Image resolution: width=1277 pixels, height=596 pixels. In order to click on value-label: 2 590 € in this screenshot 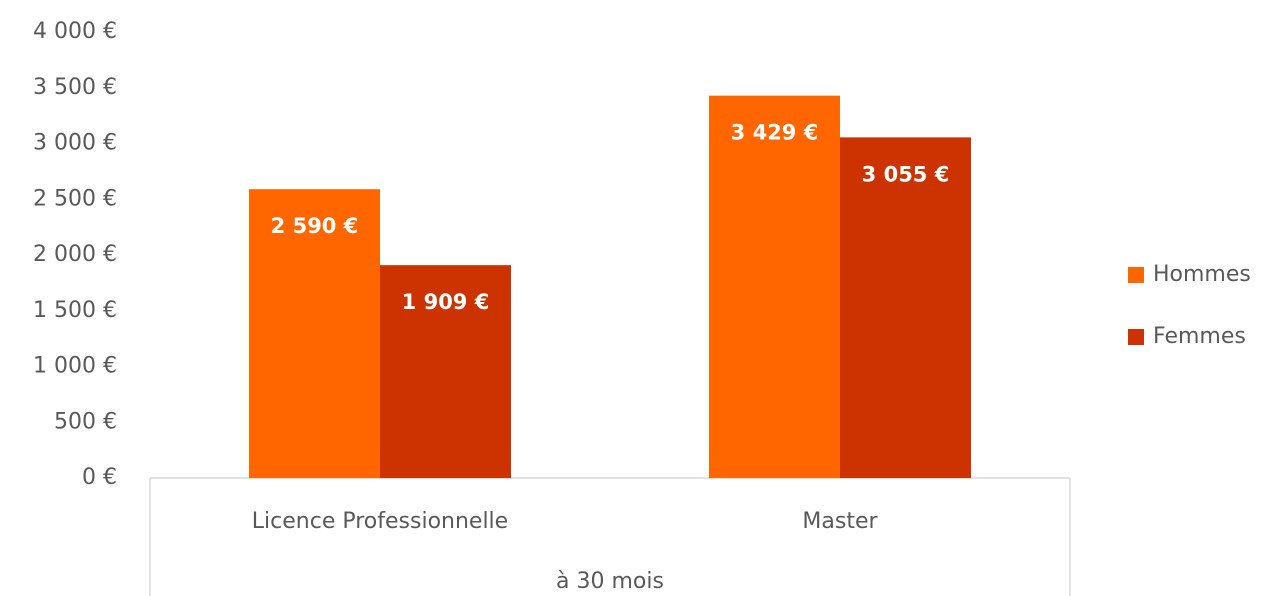, I will do `click(315, 226)`.